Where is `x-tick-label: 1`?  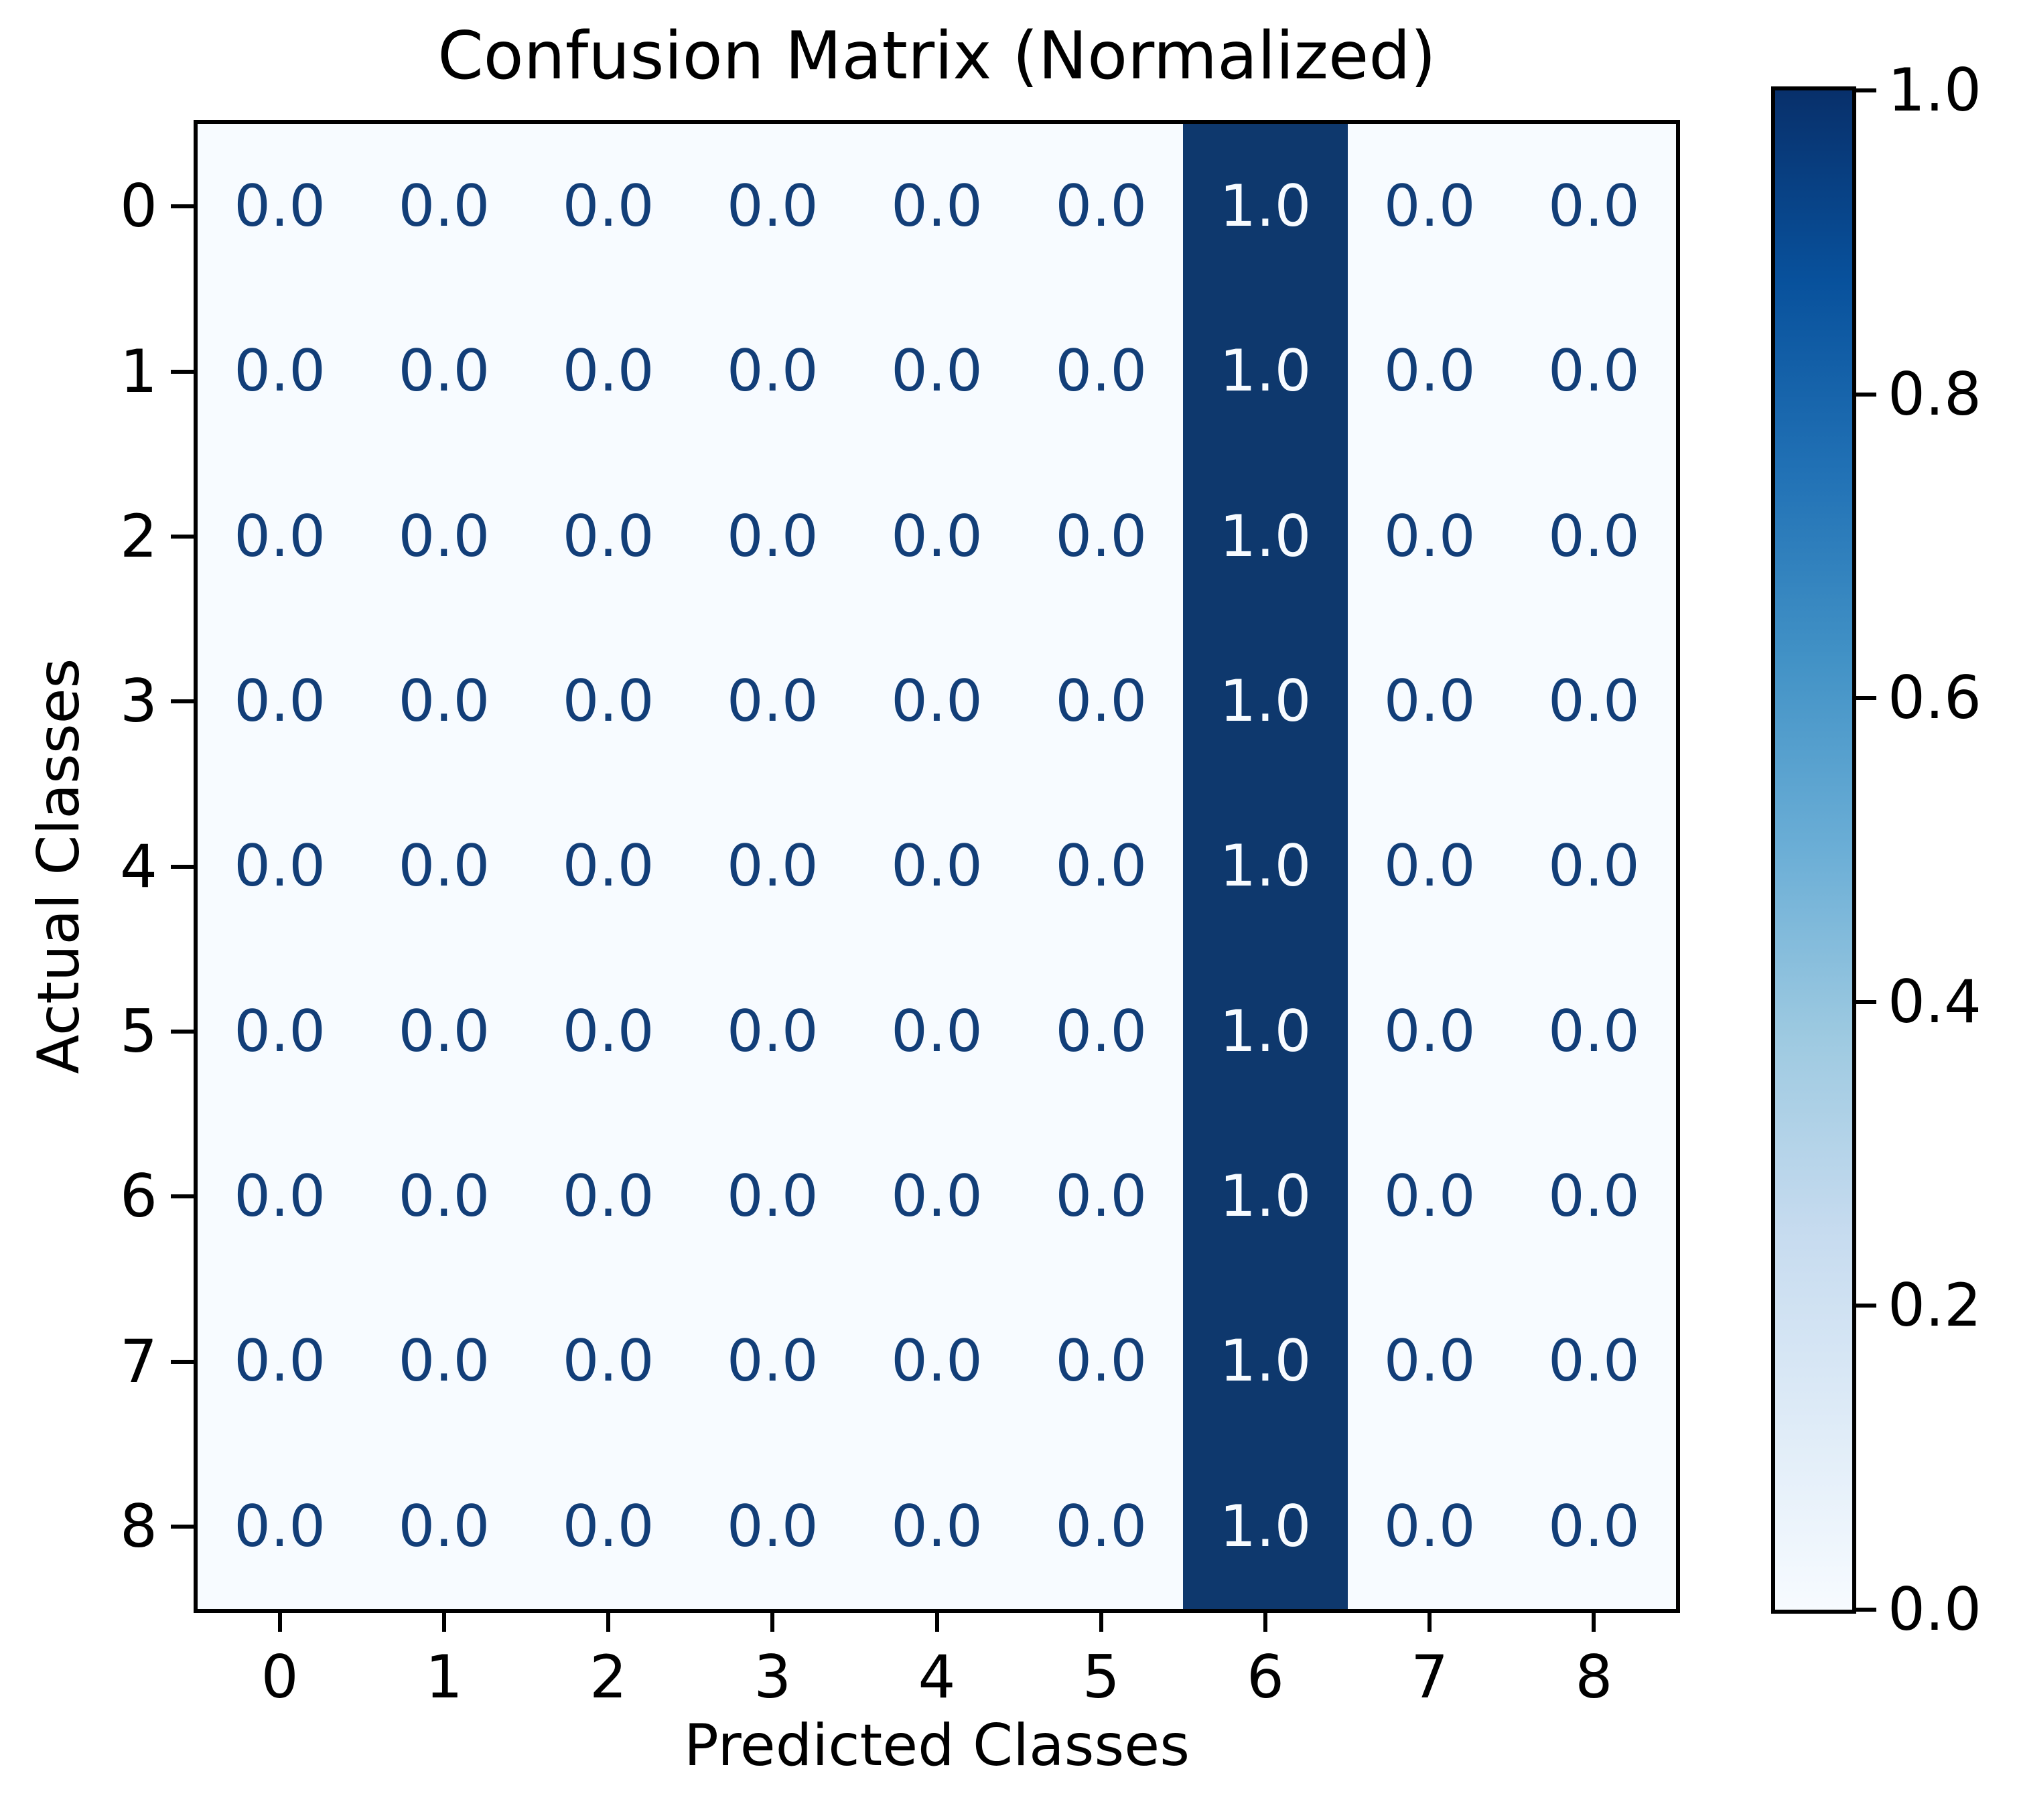
x-tick-label: 1 is located at coordinates (444, 1677).